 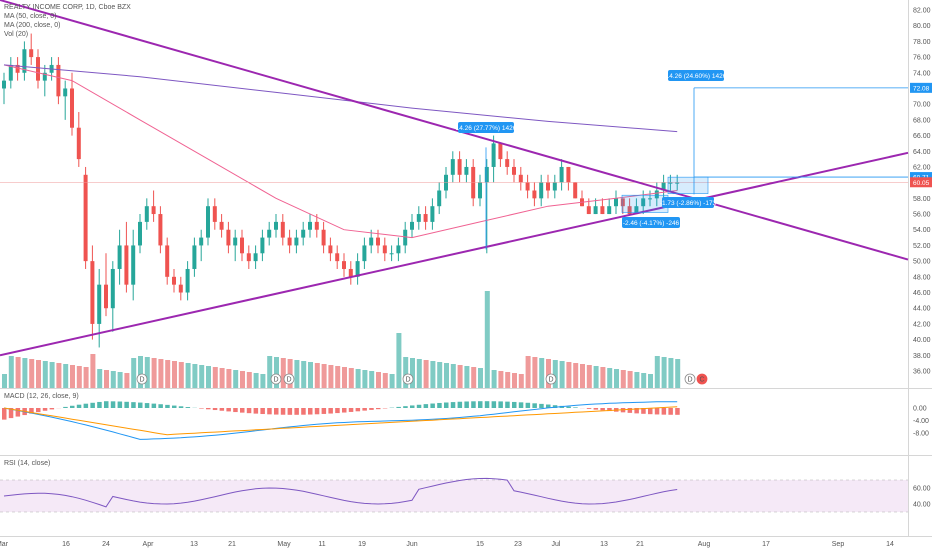 What do you see at coordinates (702, 379) in the screenshot?
I see `split-marker` at bounding box center [702, 379].